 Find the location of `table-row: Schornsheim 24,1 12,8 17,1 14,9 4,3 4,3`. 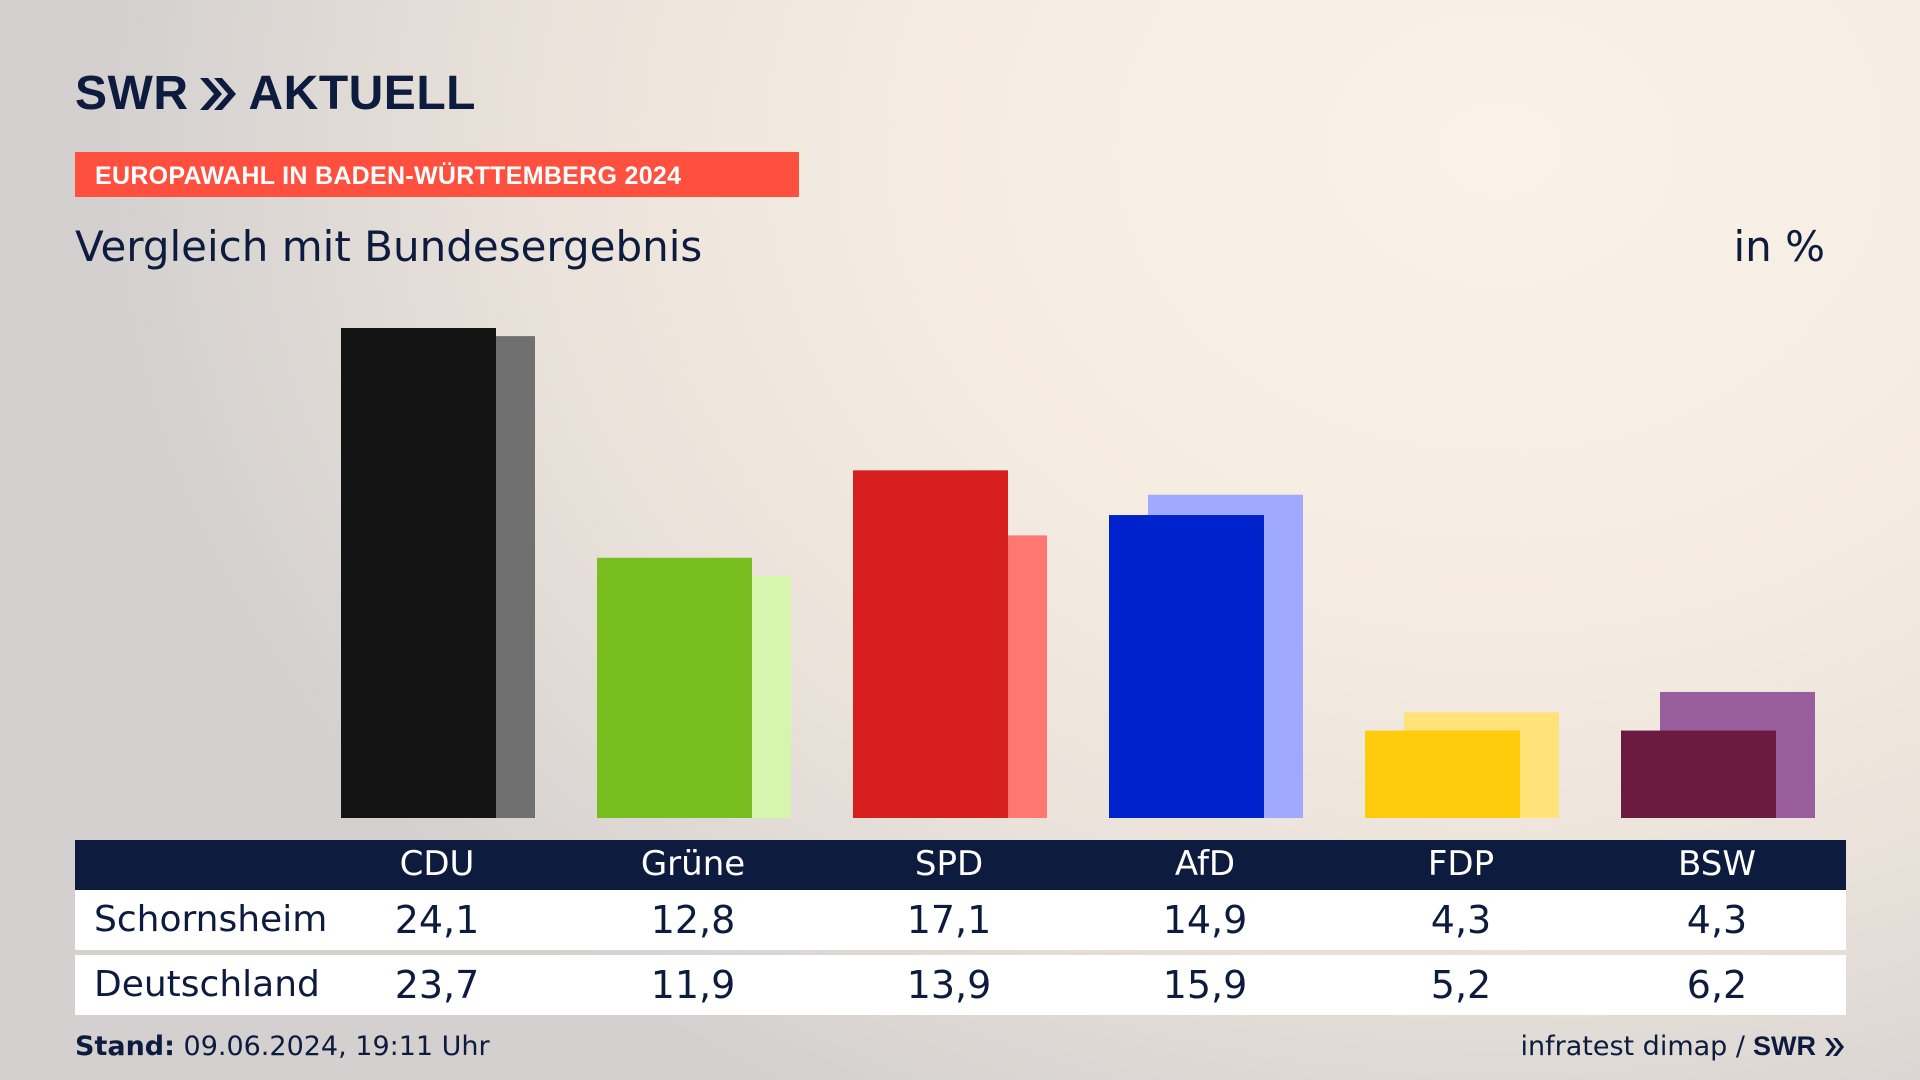

table-row: Schornsheim 24,1 12,8 17,1 14,9 4,3 4,3 is located at coordinates (960, 920).